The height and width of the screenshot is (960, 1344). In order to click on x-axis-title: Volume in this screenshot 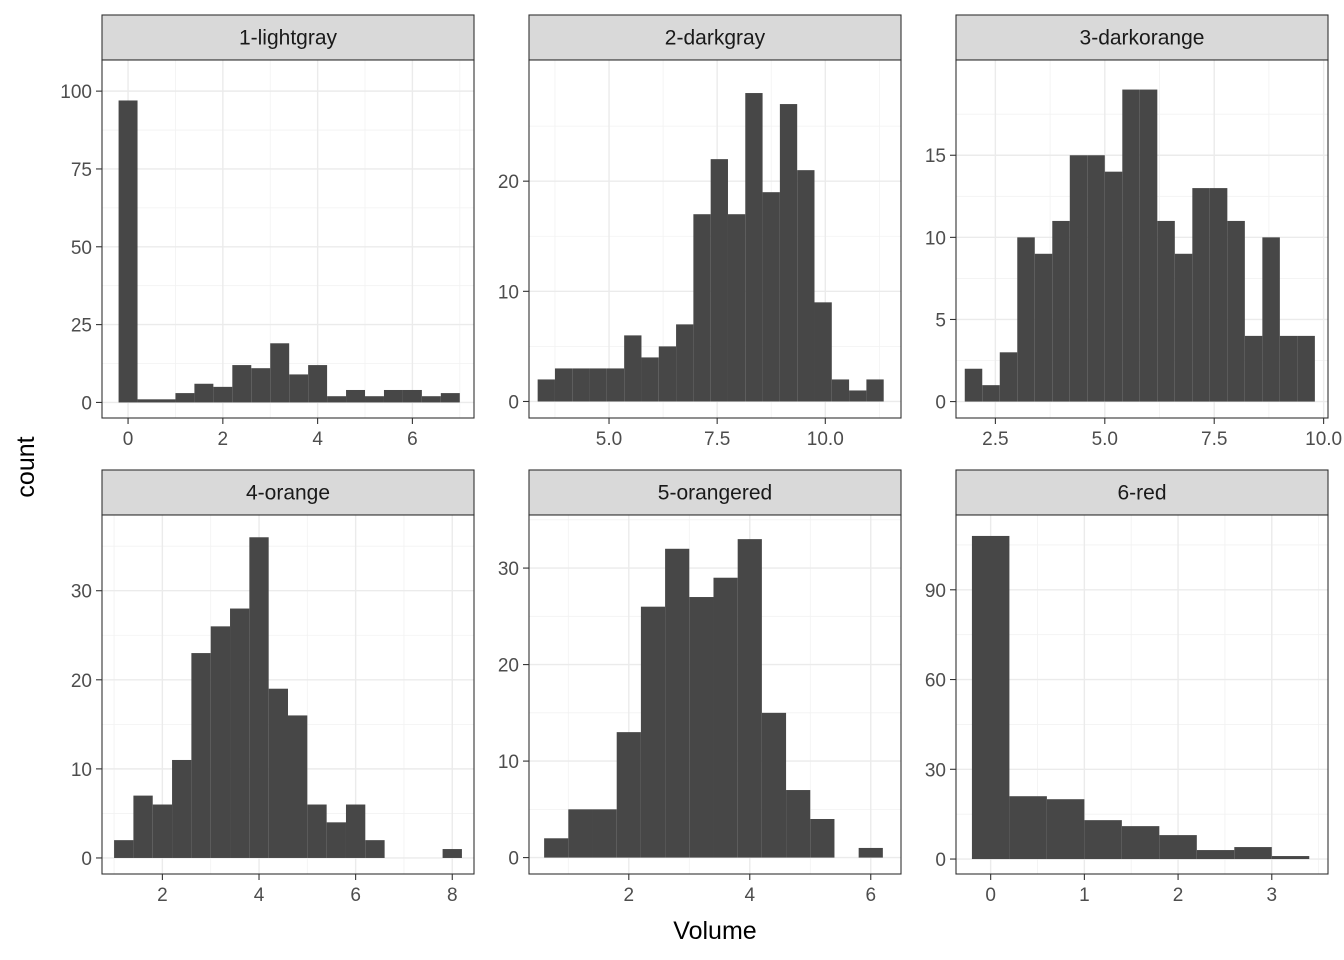, I will do `click(714, 931)`.